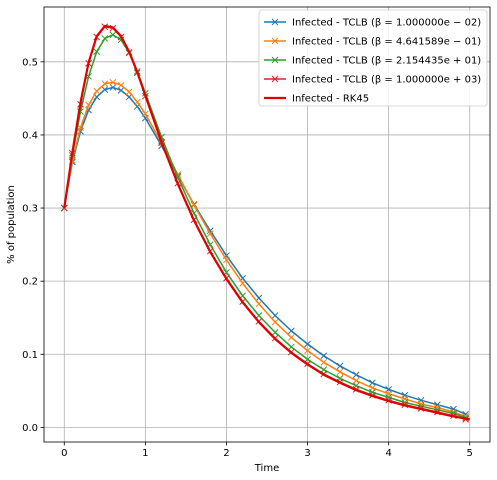 The image size is (497, 480). I want to click on y-tick-label: 0.3, so click(30, 209).